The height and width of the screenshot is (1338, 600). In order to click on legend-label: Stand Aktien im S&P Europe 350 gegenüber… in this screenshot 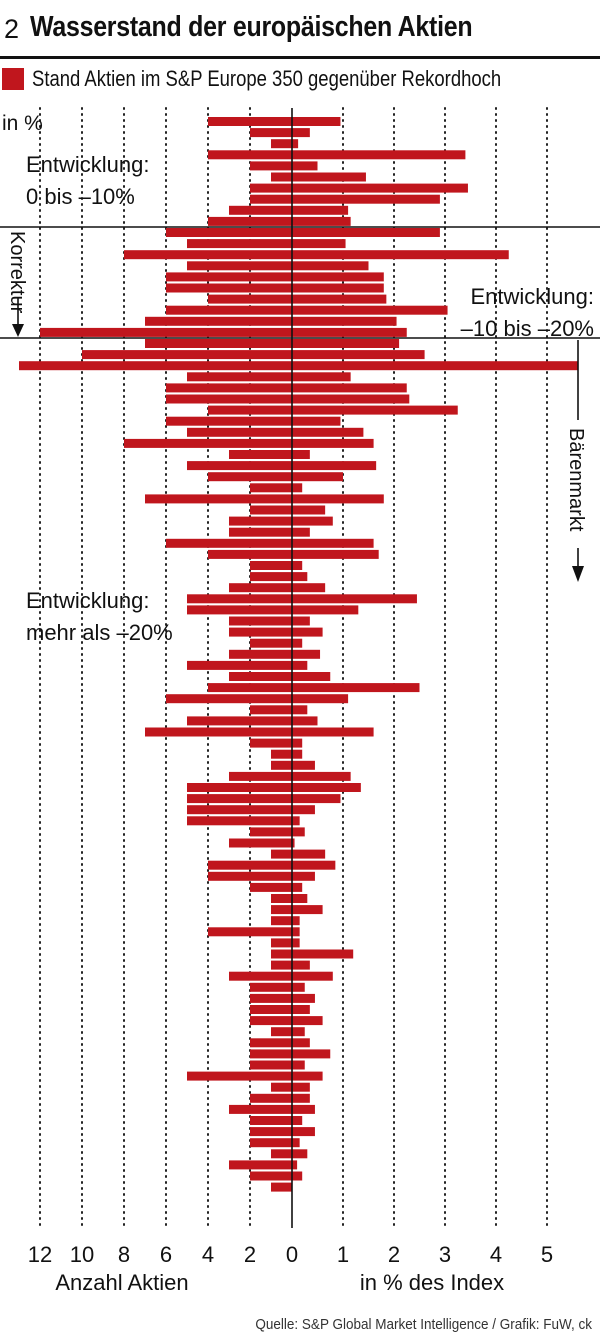, I will do `click(267, 78)`.